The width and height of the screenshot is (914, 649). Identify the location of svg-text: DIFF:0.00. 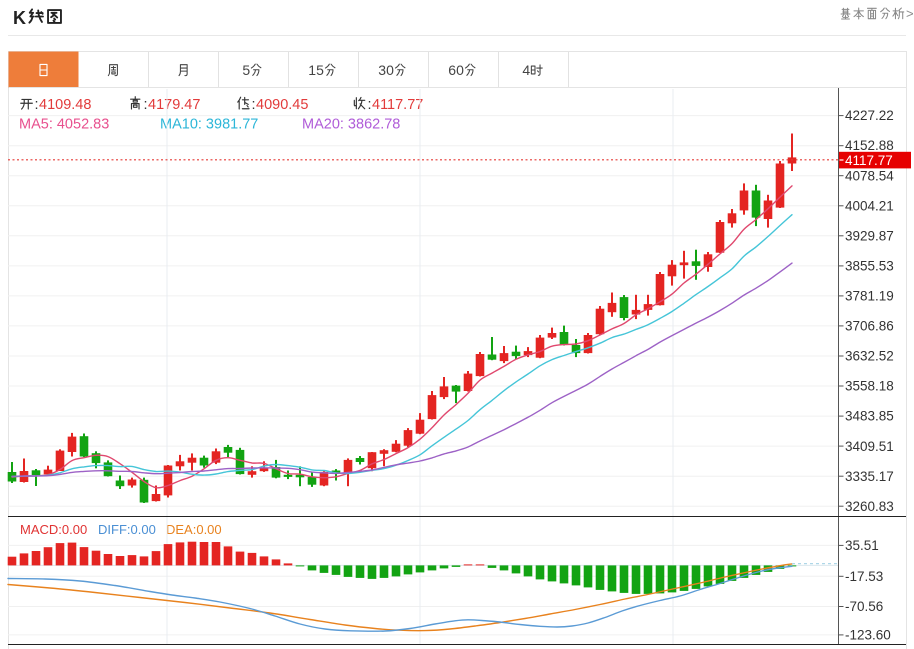
(127, 529).